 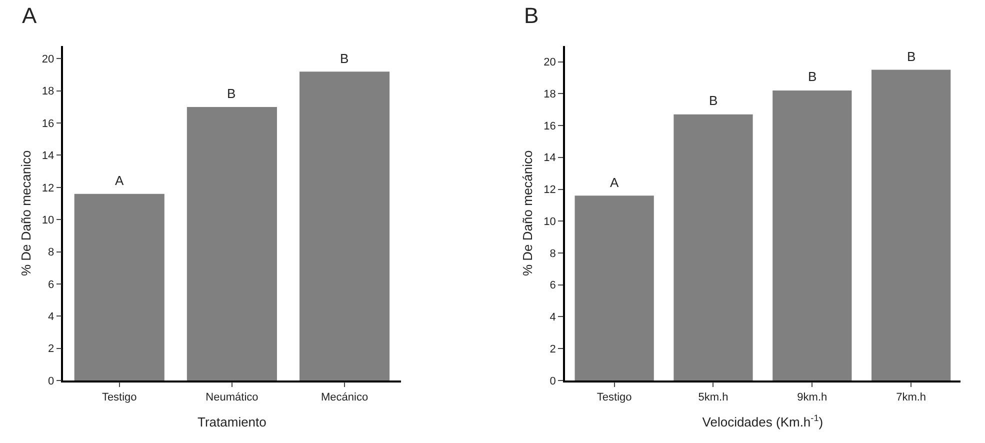 I want to click on y-axis-title: % De Daño mecanico, so click(x=26, y=213).